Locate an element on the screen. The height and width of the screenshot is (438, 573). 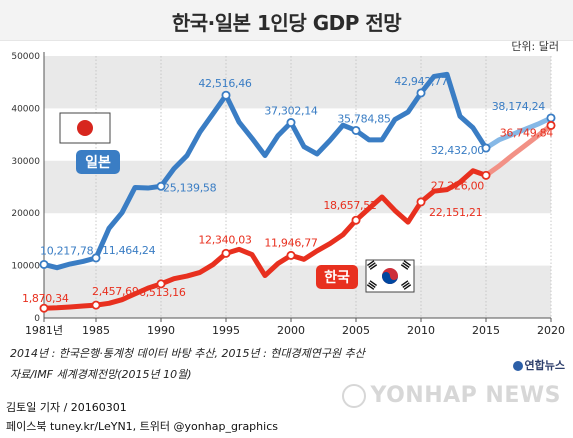
data-label: 2,457,69 is located at coordinates (115, 291).